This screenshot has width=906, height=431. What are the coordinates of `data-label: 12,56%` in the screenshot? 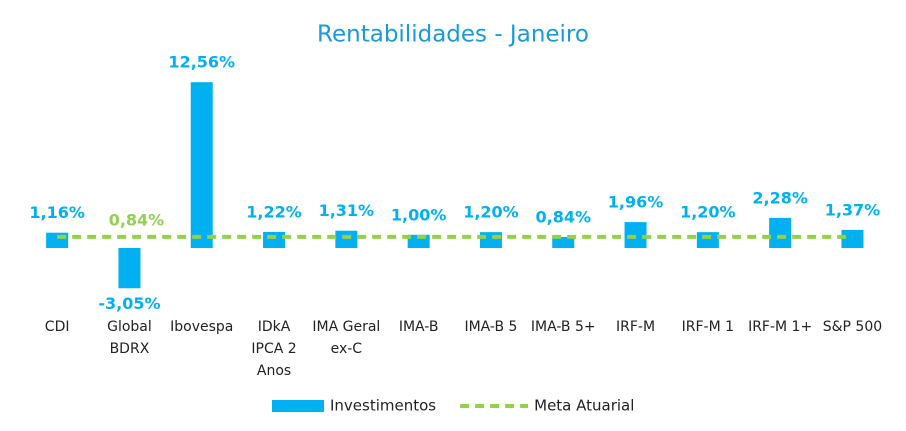 It's located at (201, 62).